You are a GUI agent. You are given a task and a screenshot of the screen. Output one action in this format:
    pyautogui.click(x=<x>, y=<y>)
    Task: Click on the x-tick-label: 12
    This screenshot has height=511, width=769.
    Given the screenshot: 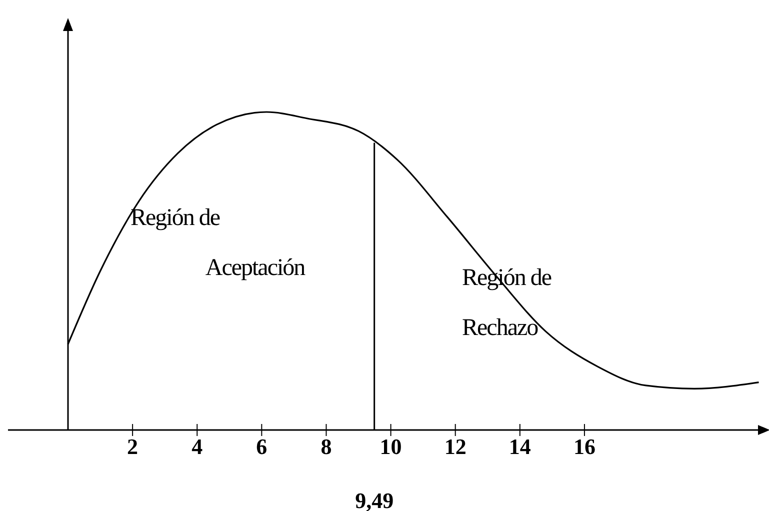 What is the action you would take?
    pyautogui.click(x=455, y=446)
    